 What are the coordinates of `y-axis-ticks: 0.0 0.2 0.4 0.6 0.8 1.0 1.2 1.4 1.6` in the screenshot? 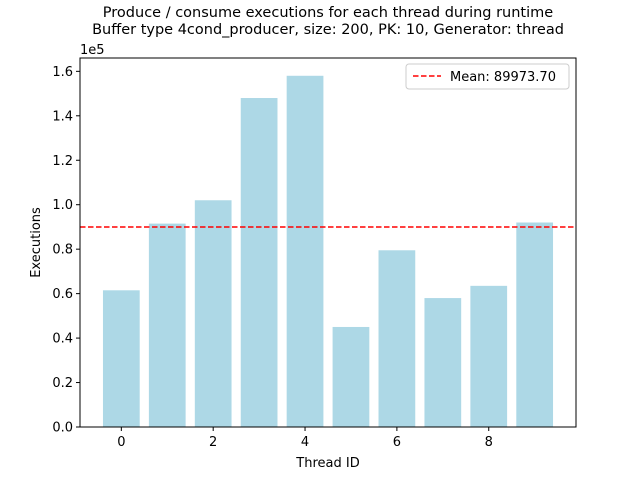 It's located at (66, 250).